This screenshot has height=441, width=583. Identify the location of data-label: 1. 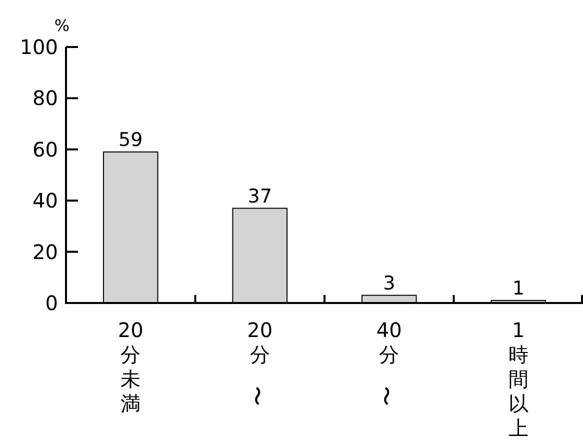
(518, 288).